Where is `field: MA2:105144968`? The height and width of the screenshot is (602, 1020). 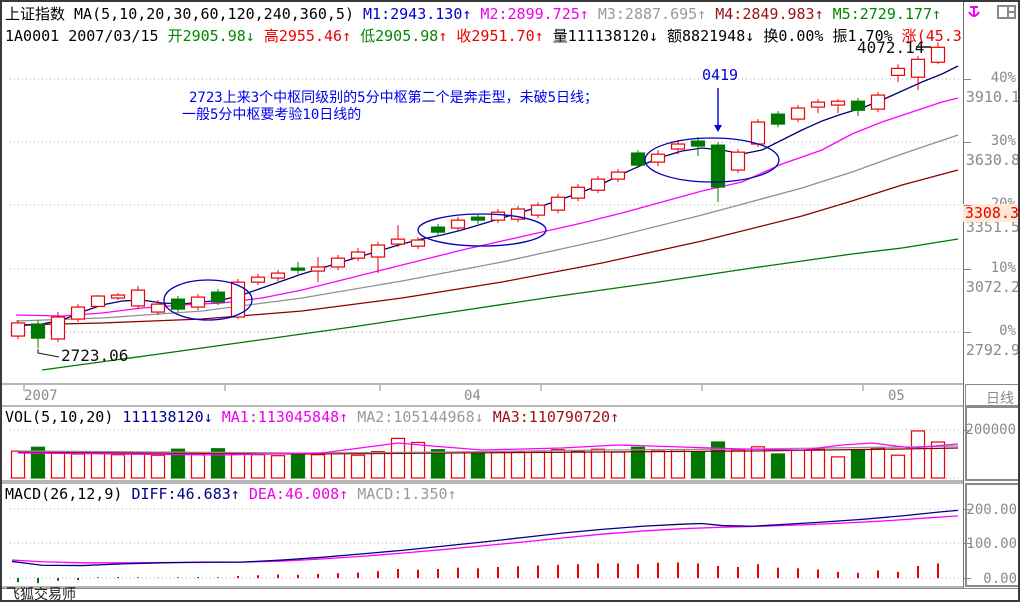
field: MA2:105144968 is located at coordinates (416, 417).